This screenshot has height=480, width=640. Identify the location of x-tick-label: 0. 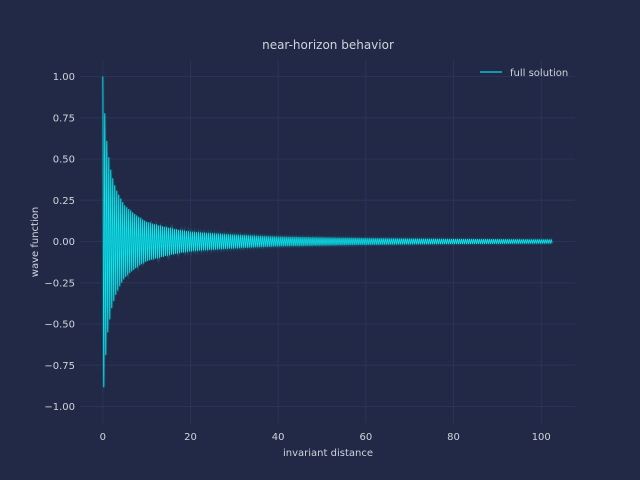
(103, 437).